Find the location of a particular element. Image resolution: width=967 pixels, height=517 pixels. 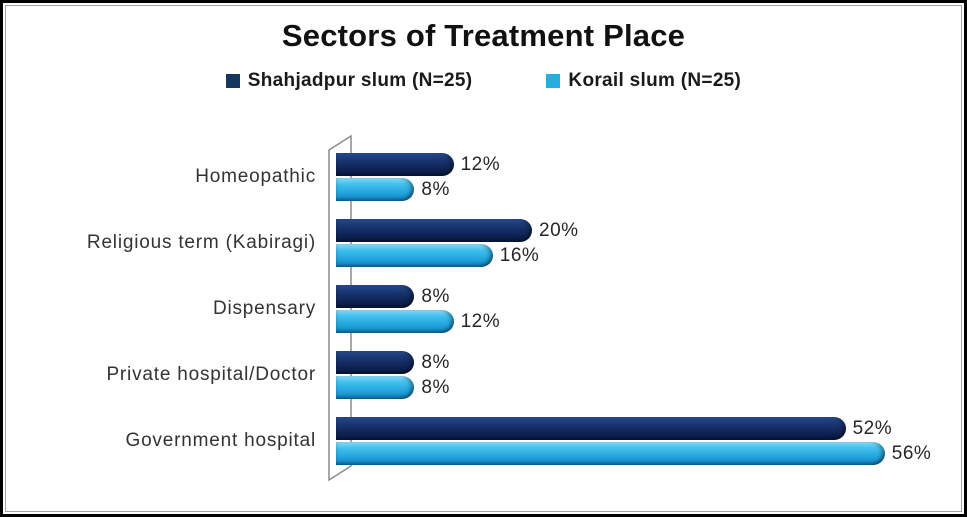

category-label: Religious term (Kabiragi) is located at coordinates (201, 242).